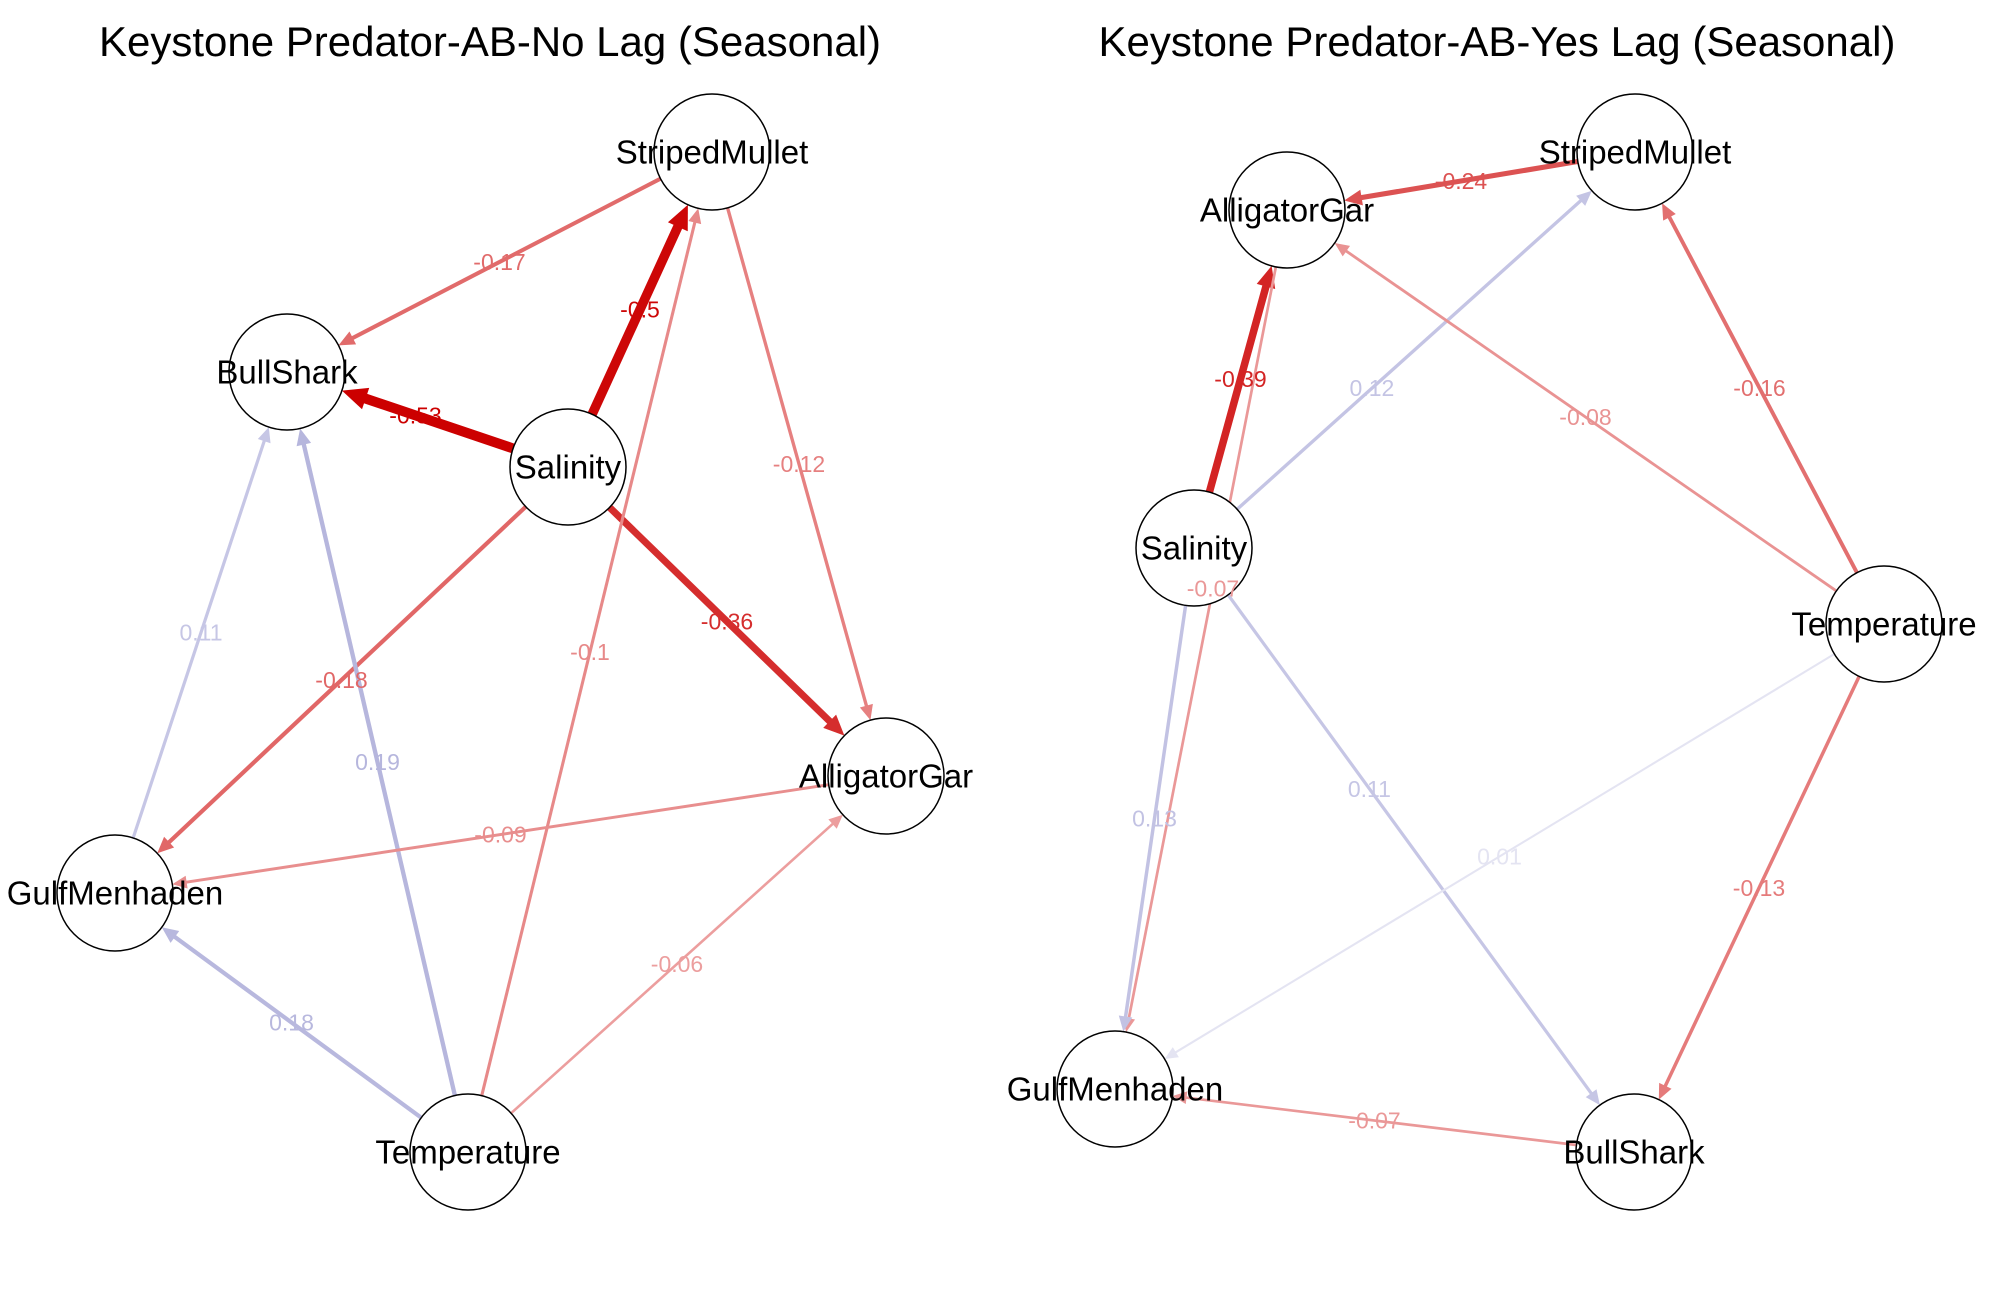 The height and width of the screenshot is (1300, 2000). I want to click on edge-BullShark-to-GulfMenhaden, so click(1380, 1121).